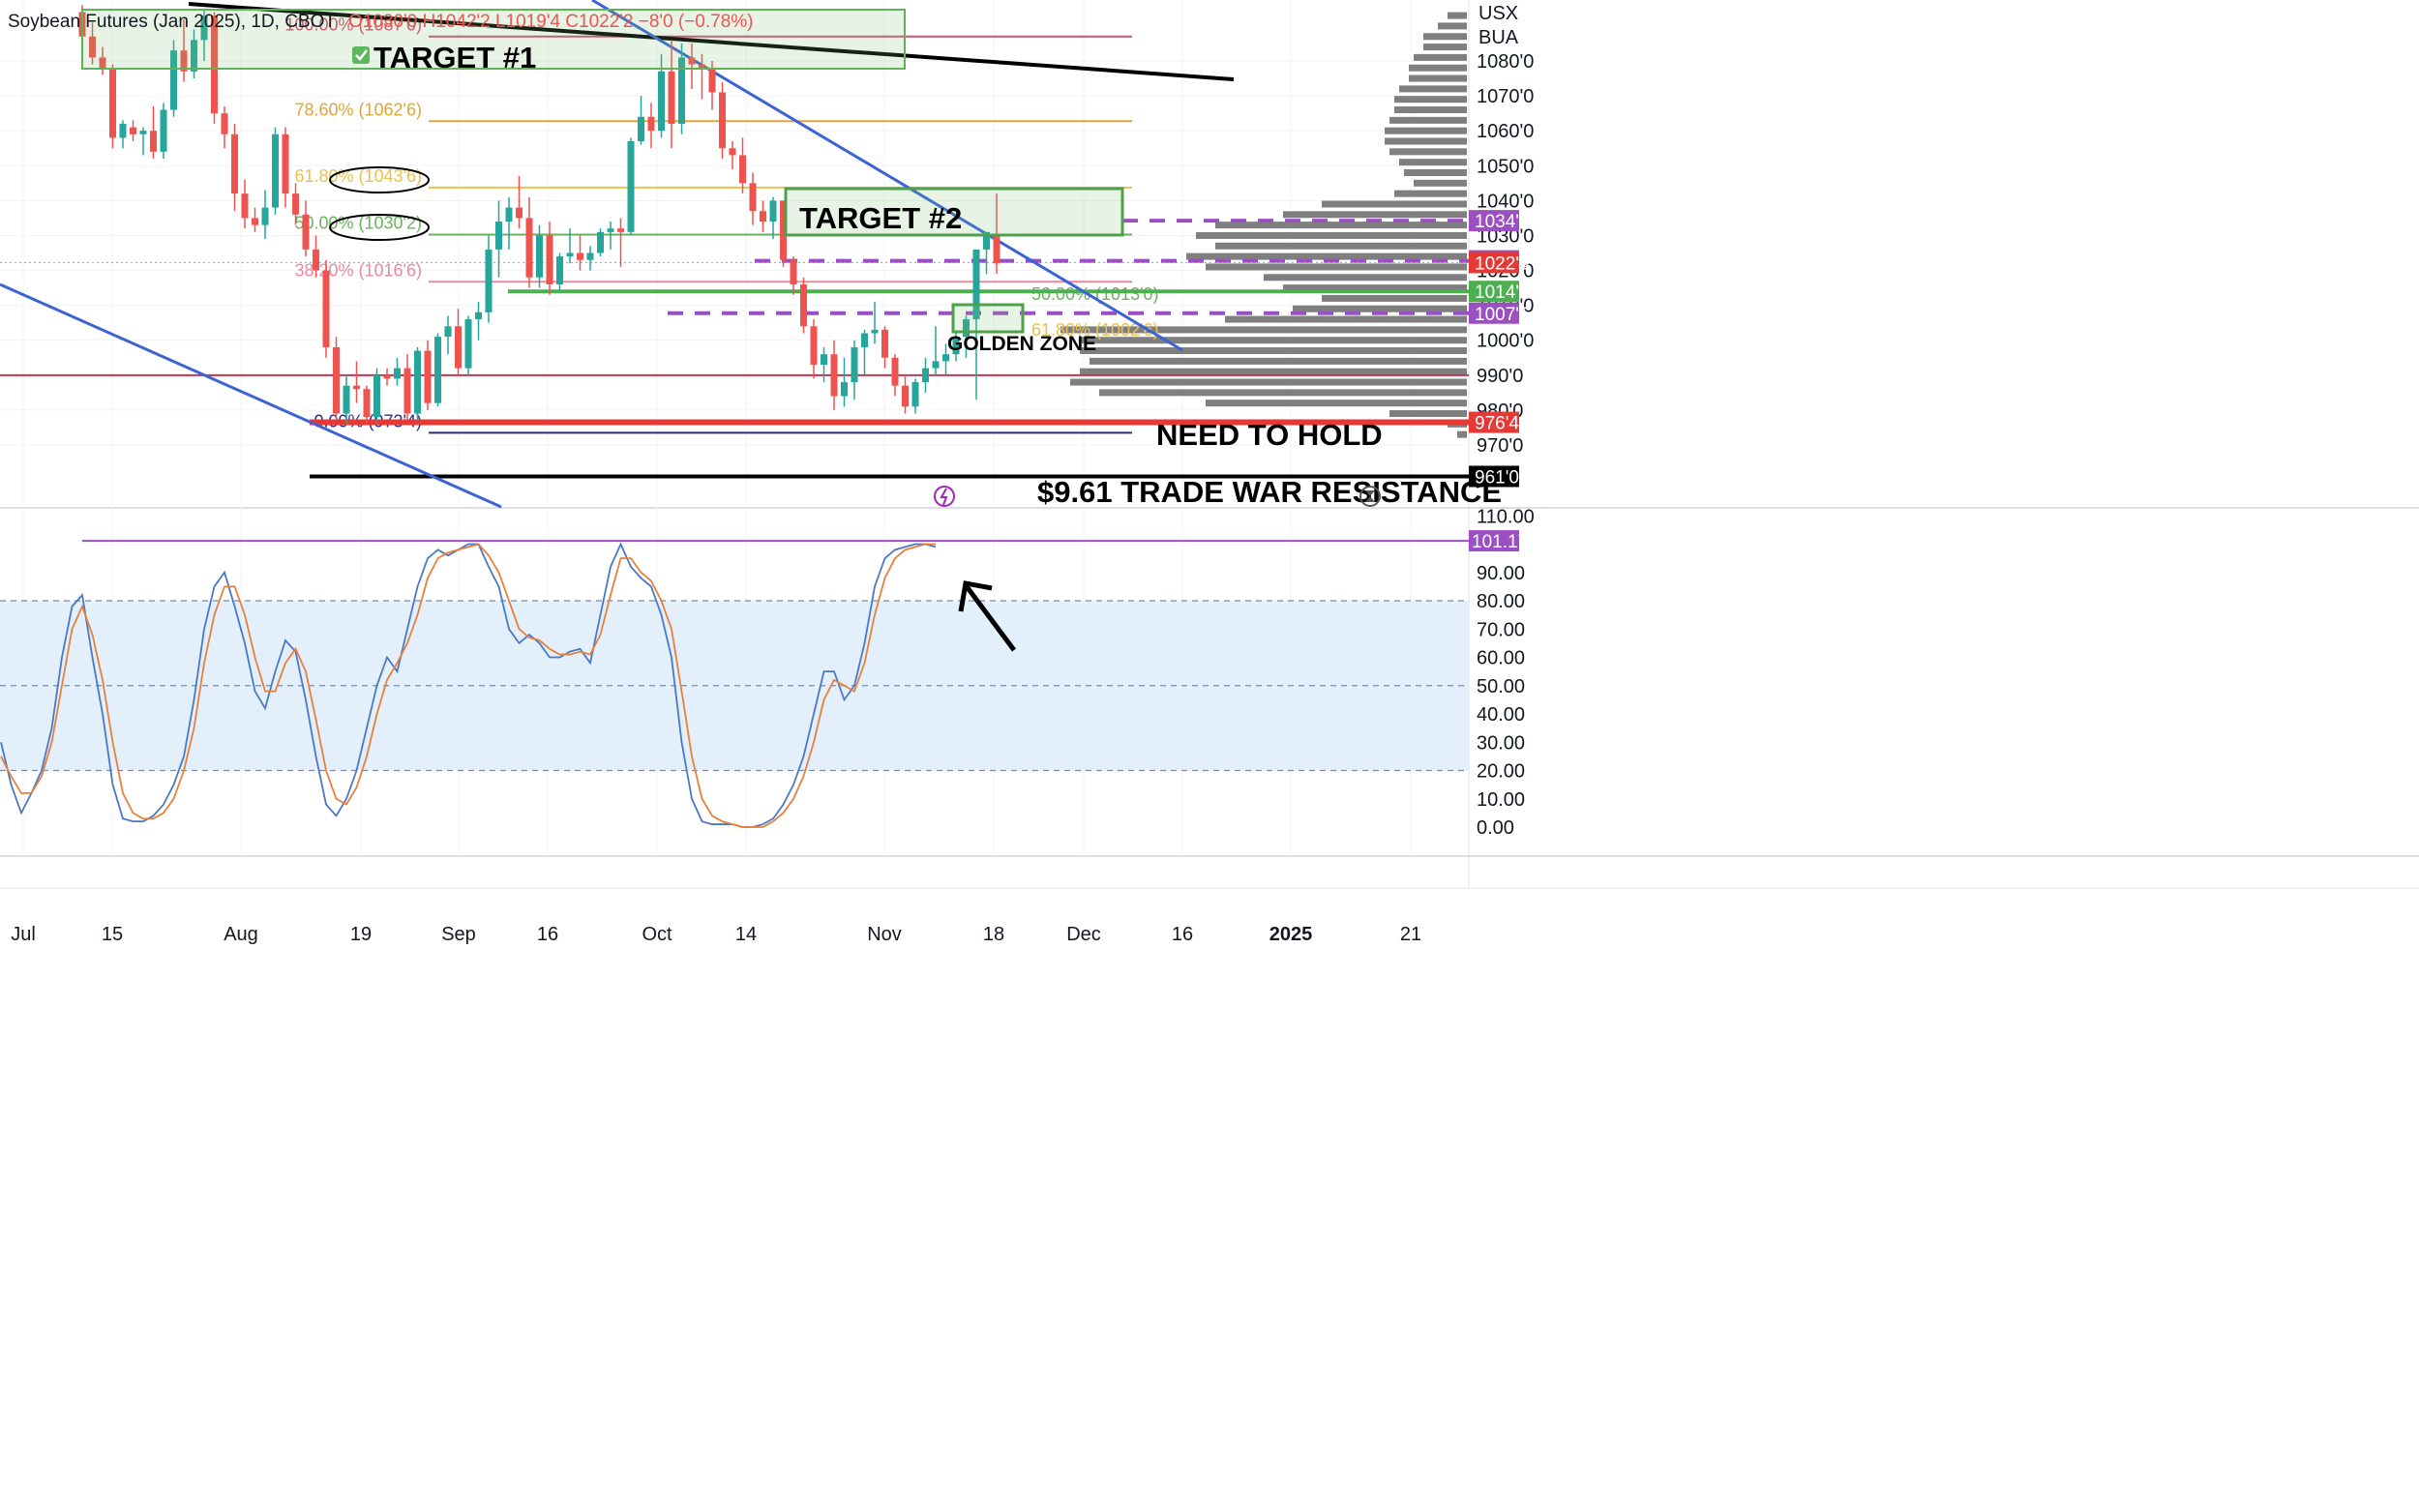  Describe the element at coordinates (358, 224) in the screenshot. I see `fib-level-label: 50.00% (1030'2)` at that location.